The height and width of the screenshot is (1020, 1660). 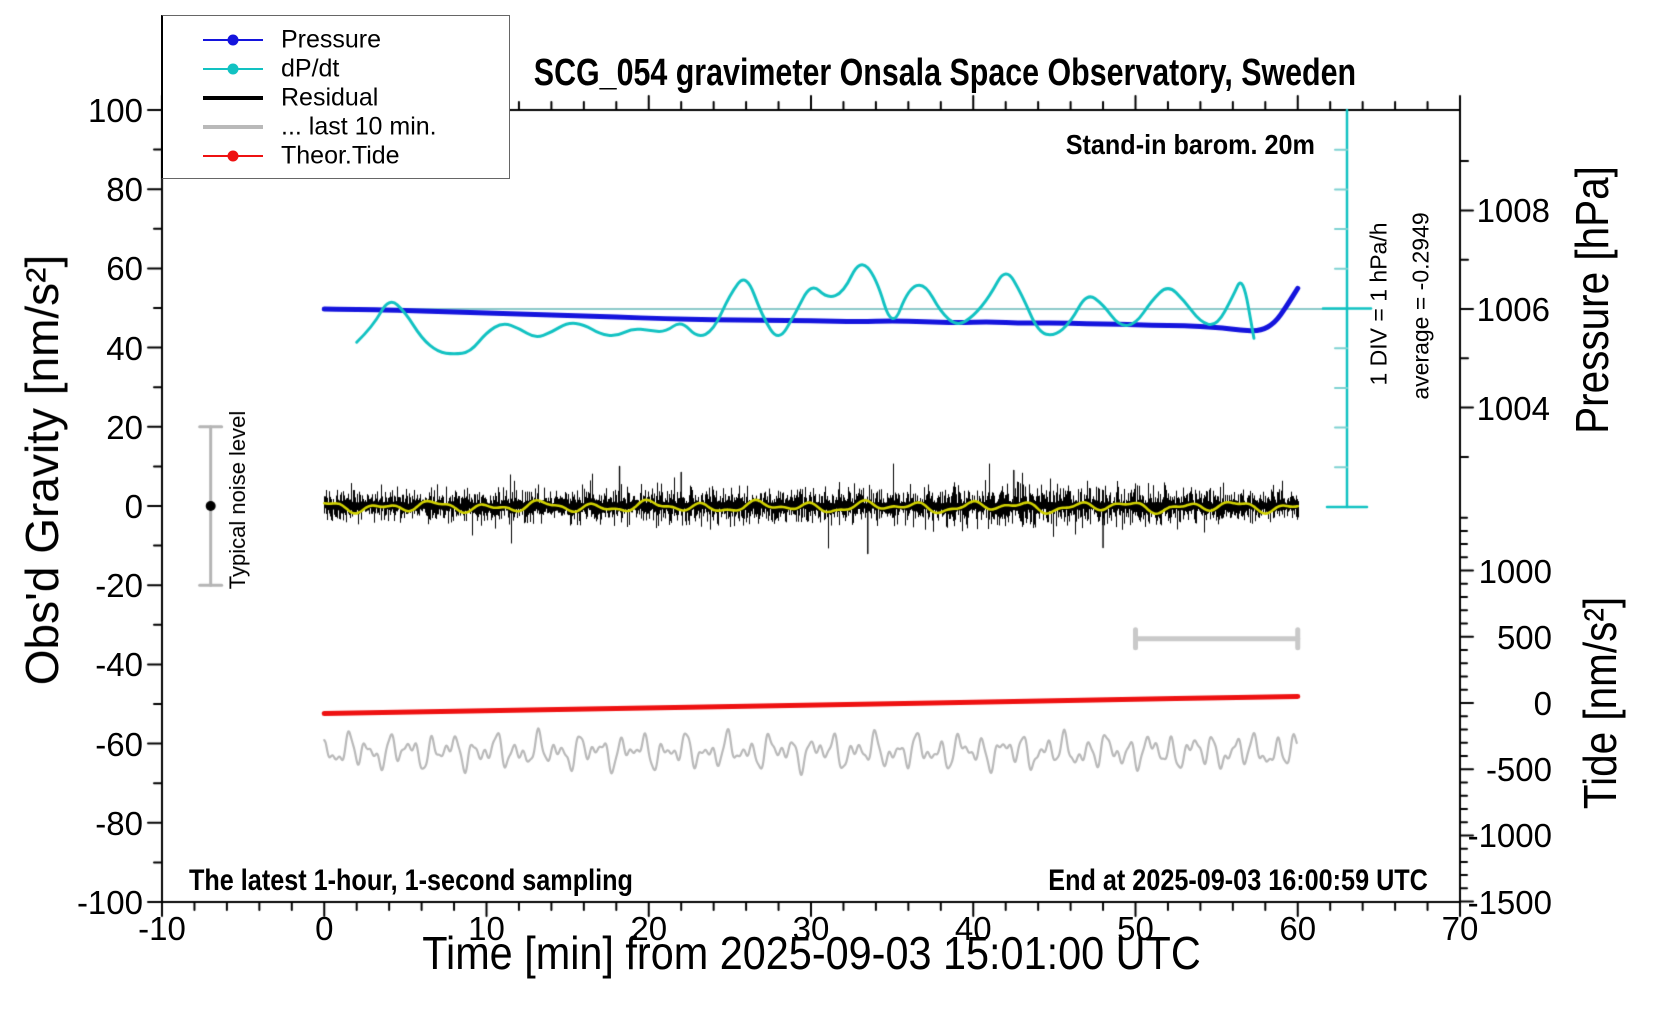 What do you see at coordinates (1513, 211) in the screenshot?
I see `pressure-tick-label: 1008` at bounding box center [1513, 211].